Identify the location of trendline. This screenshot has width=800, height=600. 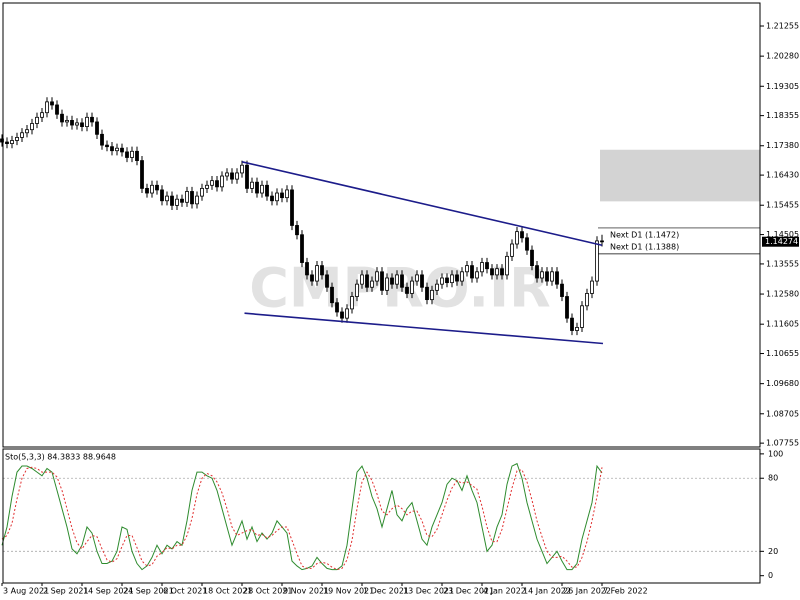
(422, 204).